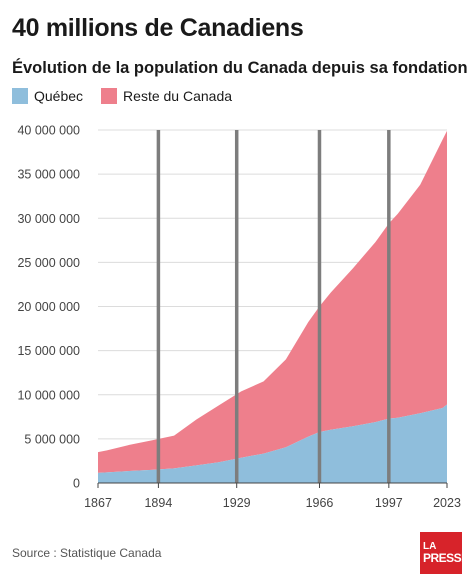  What do you see at coordinates (87, 553) in the screenshot?
I see `source-note: Source : Statistique Canada` at bounding box center [87, 553].